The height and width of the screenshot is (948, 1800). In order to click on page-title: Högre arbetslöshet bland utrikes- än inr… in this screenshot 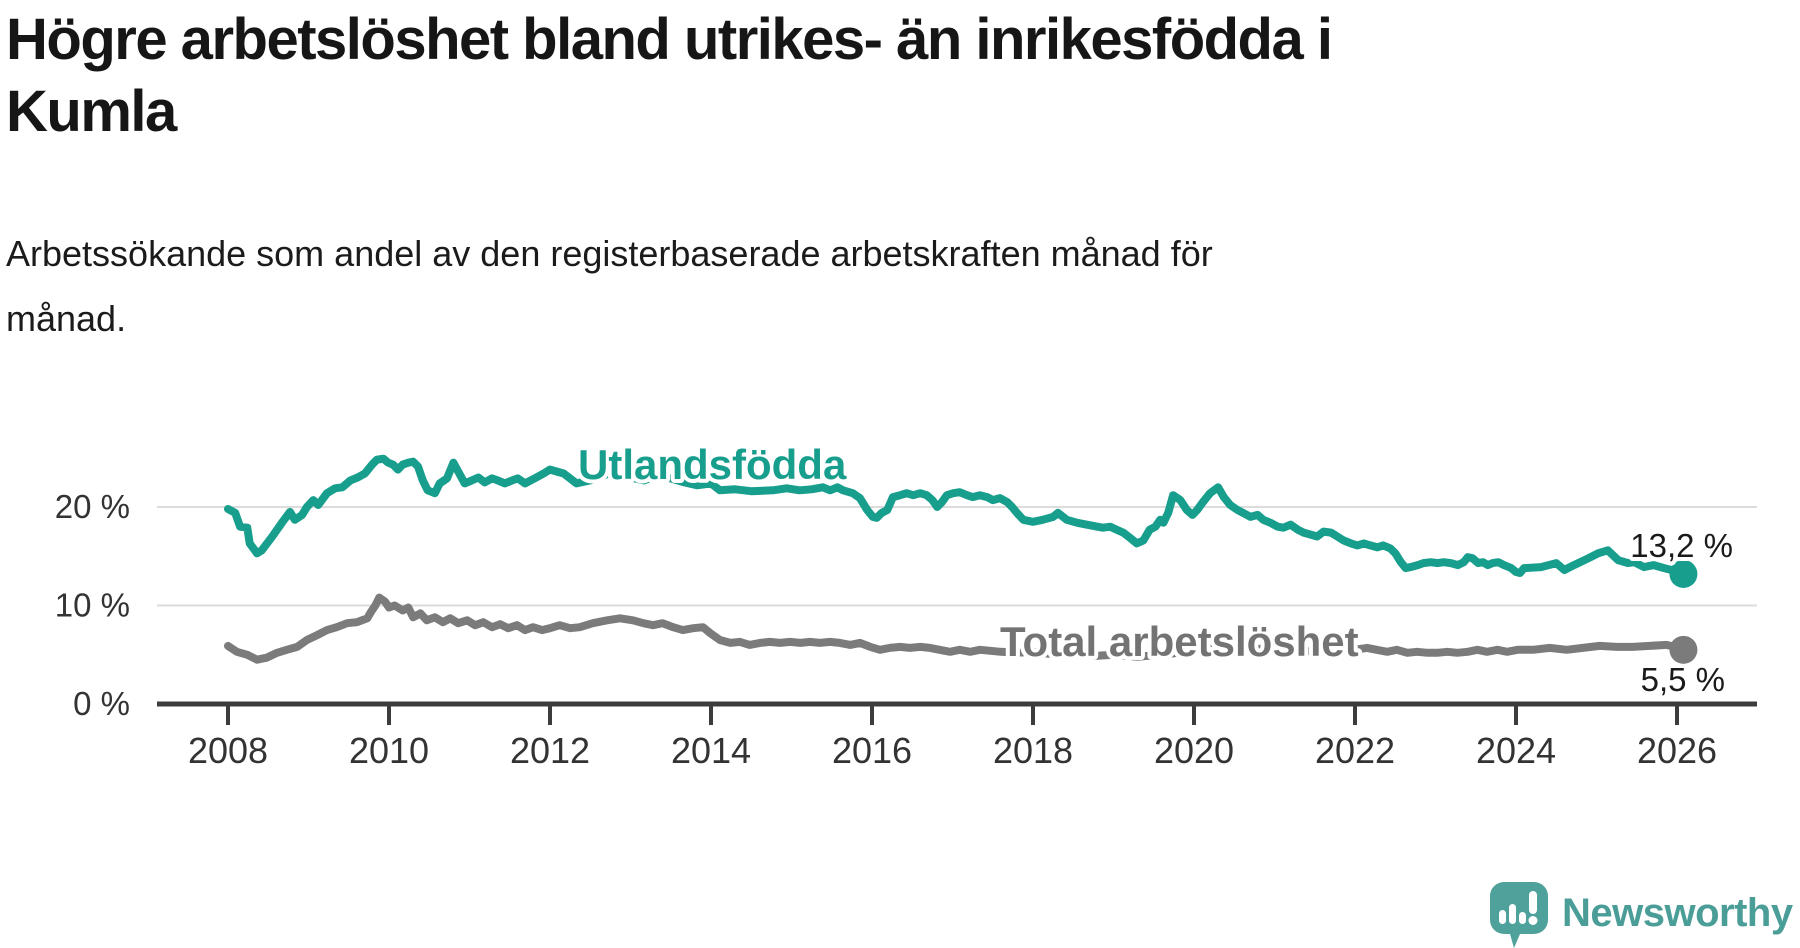, I will do `click(886, 76)`.